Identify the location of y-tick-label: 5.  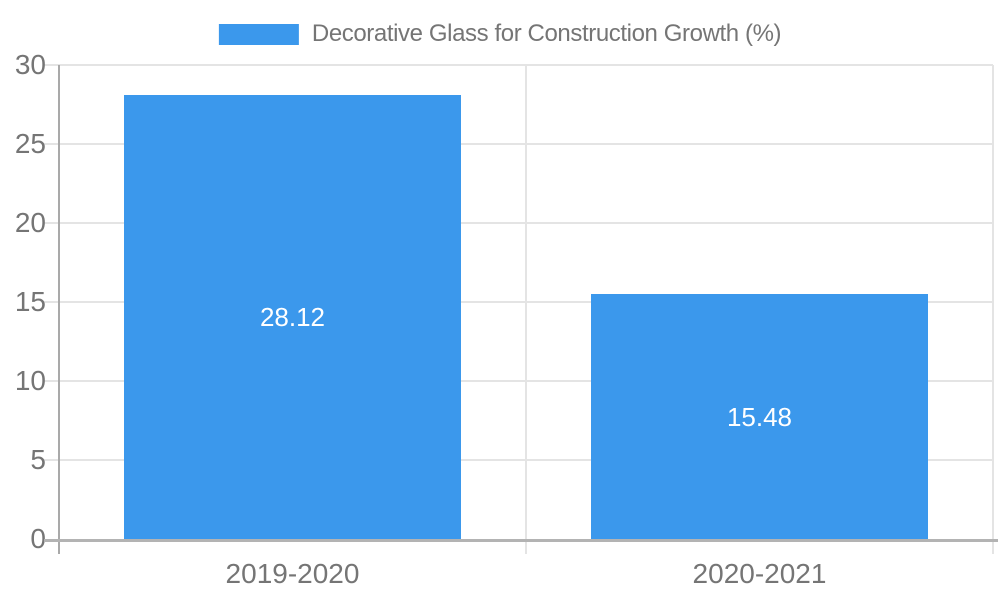
(38, 459).